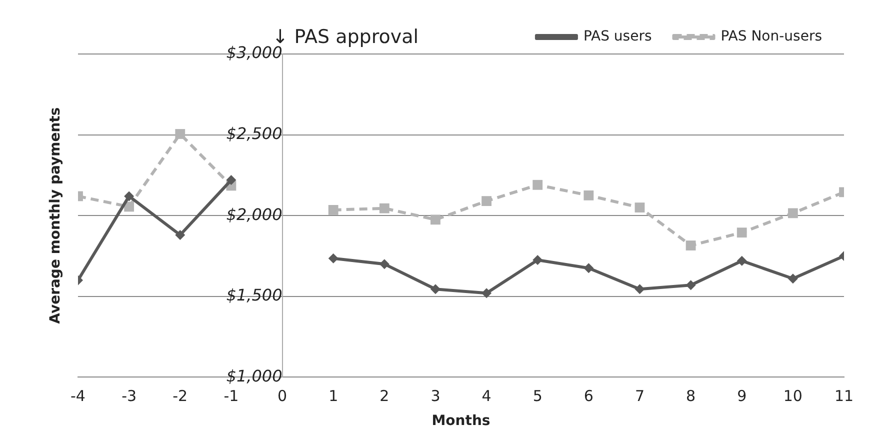 This screenshot has height=447, width=870. Describe the element at coordinates (589, 396) in the screenshot. I see `x-tick-label: 6` at that location.